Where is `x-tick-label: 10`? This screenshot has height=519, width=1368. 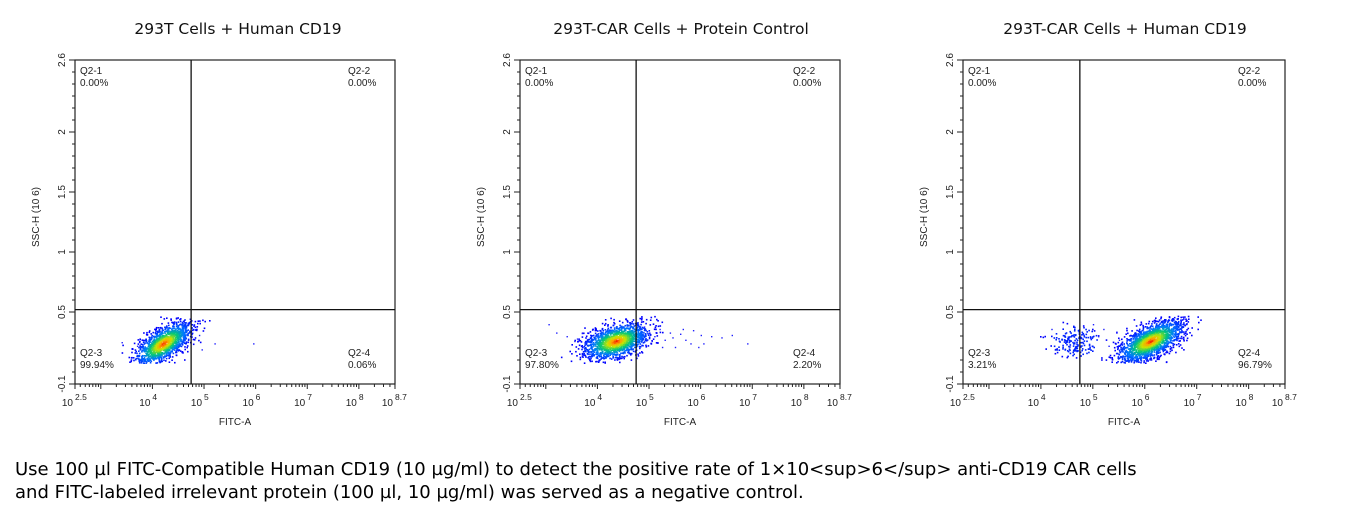 x-tick-label: 10 is located at coordinates (642, 403).